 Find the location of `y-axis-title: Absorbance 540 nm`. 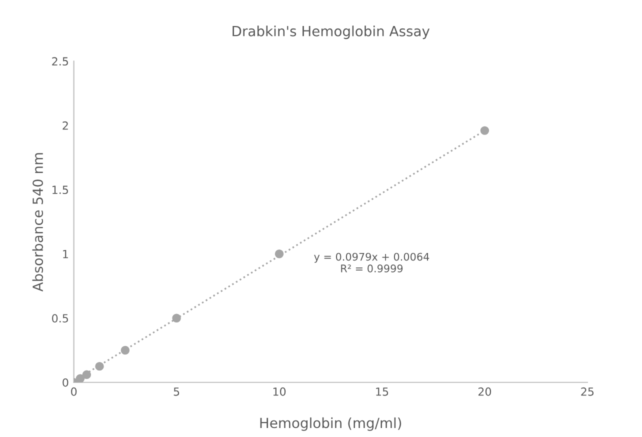

y-axis-title: Absorbance 540 nm is located at coordinates (38, 222).